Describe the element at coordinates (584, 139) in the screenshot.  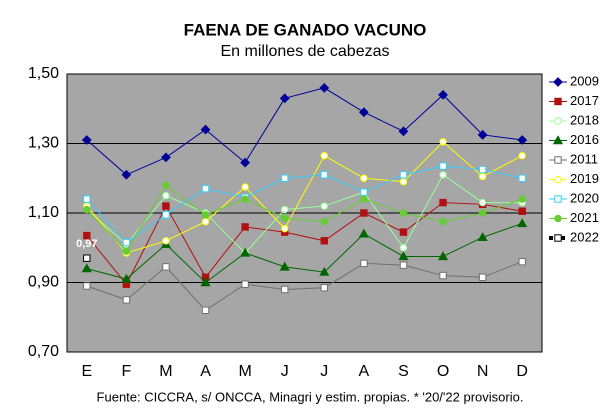
I see `legend-label: 2016` at that location.